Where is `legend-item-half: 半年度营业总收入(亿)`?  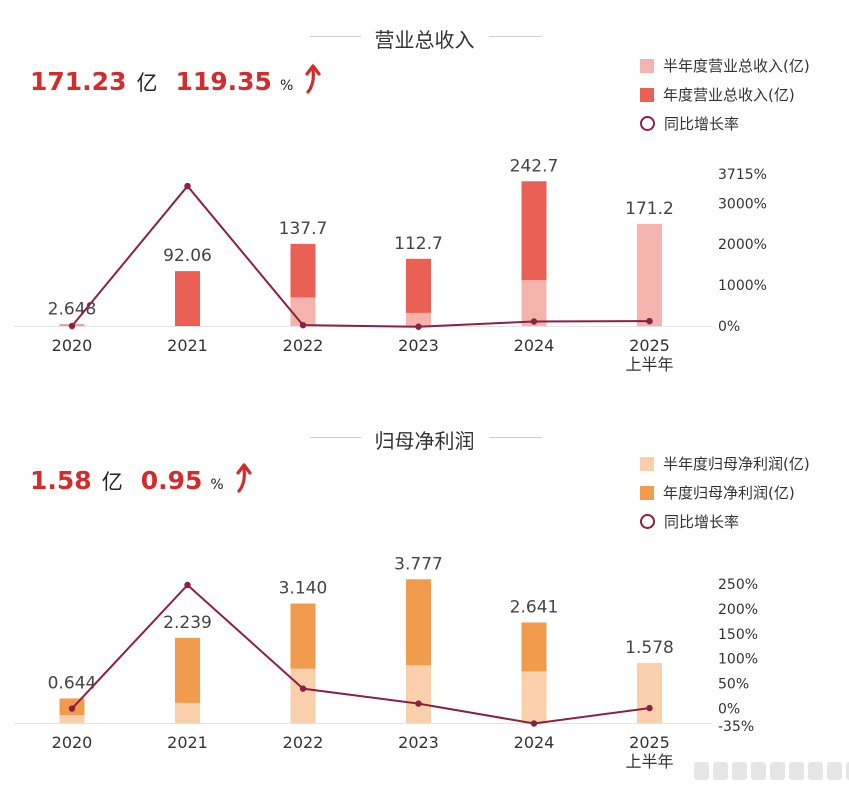
legend-item-half: 半年度营业总收入(亿) is located at coordinates (725, 65).